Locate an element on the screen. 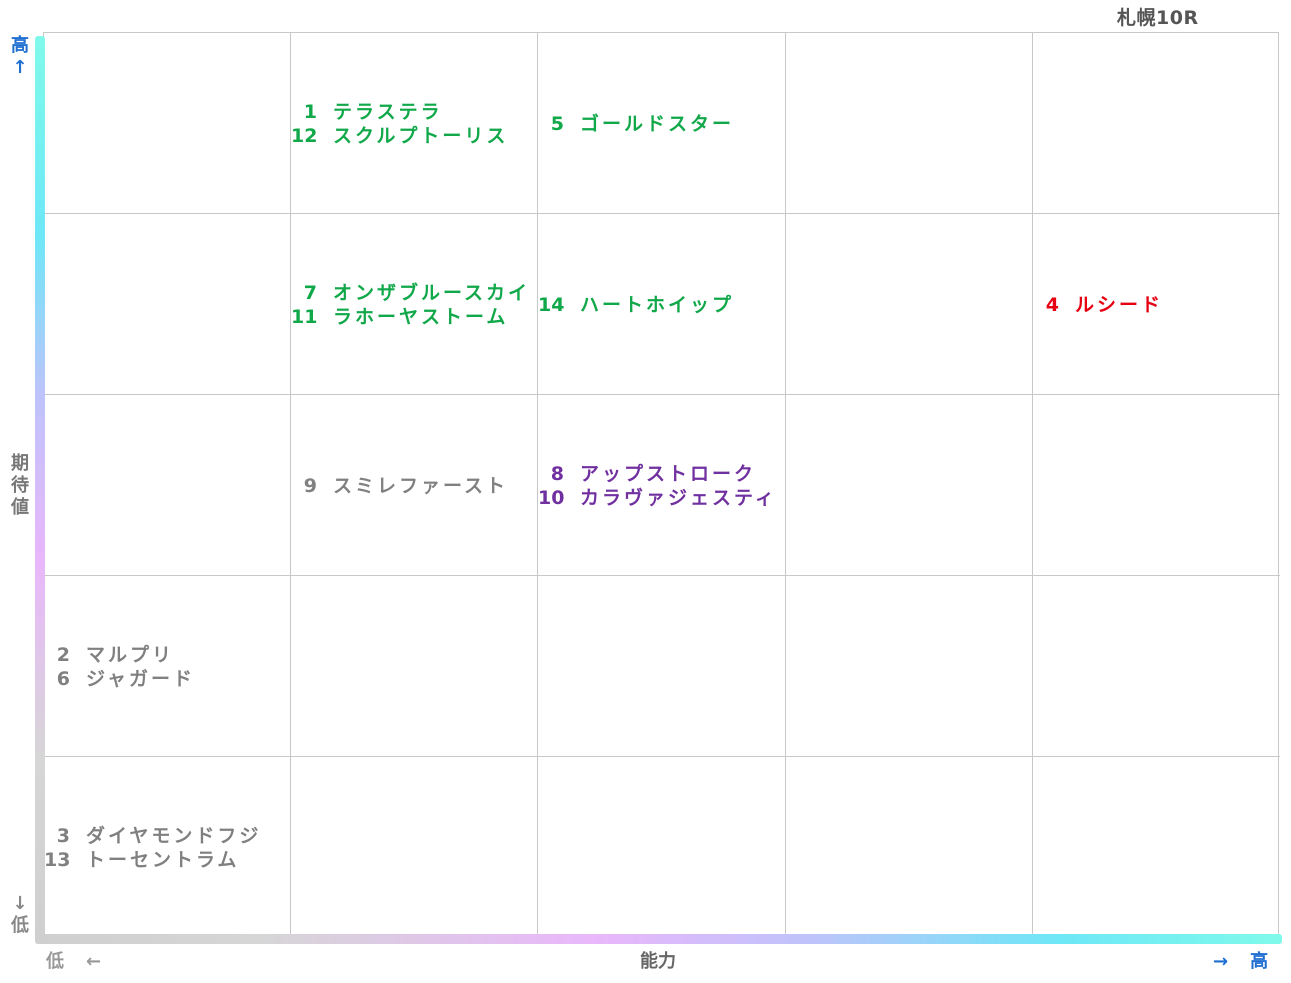 This screenshot has width=1291, height=983. matrix-cell: 7 オンザブルースカイ 11 ラホーヤストーム is located at coordinates (414, 304).